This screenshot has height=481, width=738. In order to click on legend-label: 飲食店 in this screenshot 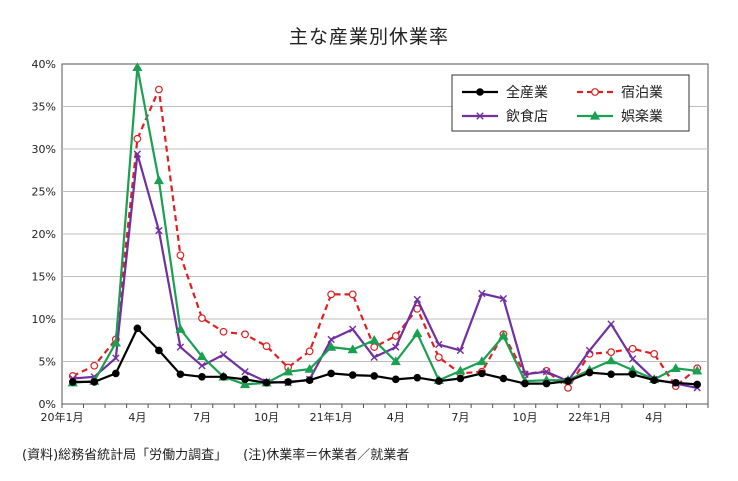, I will do `click(527, 116)`.